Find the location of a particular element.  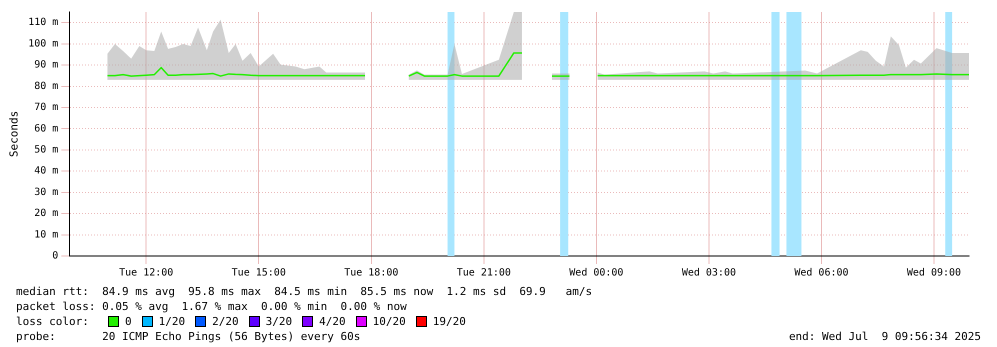

x-tick-label: Tue 12:00 is located at coordinates (146, 273).